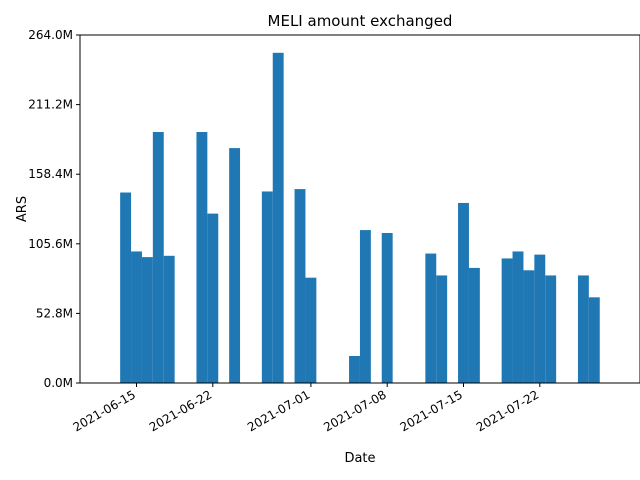 The height and width of the screenshot is (480, 640). What do you see at coordinates (22, 209) in the screenshot?
I see `y-axis-label: ARS` at bounding box center [22, 209].